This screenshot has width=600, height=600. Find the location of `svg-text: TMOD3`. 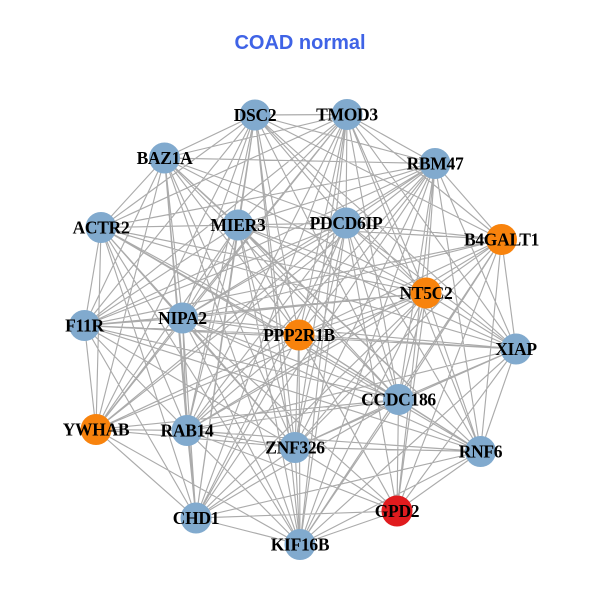

svg-text: TMOD3 is located at coordinates (347, 115).